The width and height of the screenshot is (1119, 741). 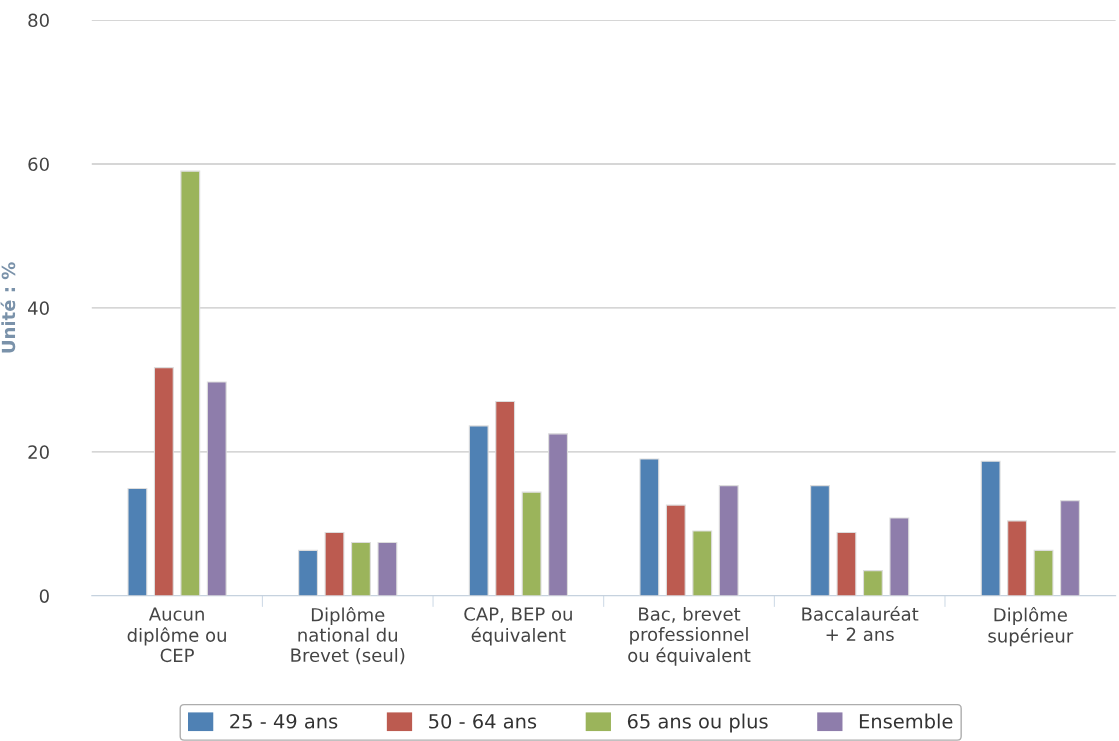 What do you see at coordinates (906, 721) in the screenshot?
I see `legend-label: Ensemble` at bounding box center [906, 721].